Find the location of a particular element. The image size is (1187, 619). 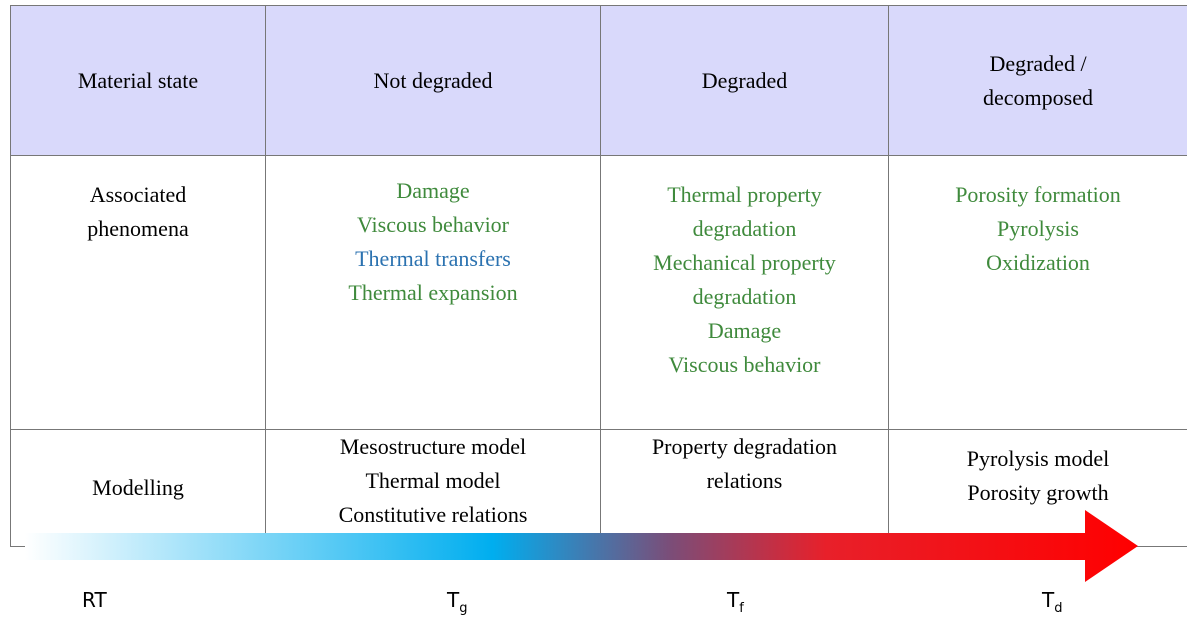

temperature-label: Td is located at coordinates (1052, 602).